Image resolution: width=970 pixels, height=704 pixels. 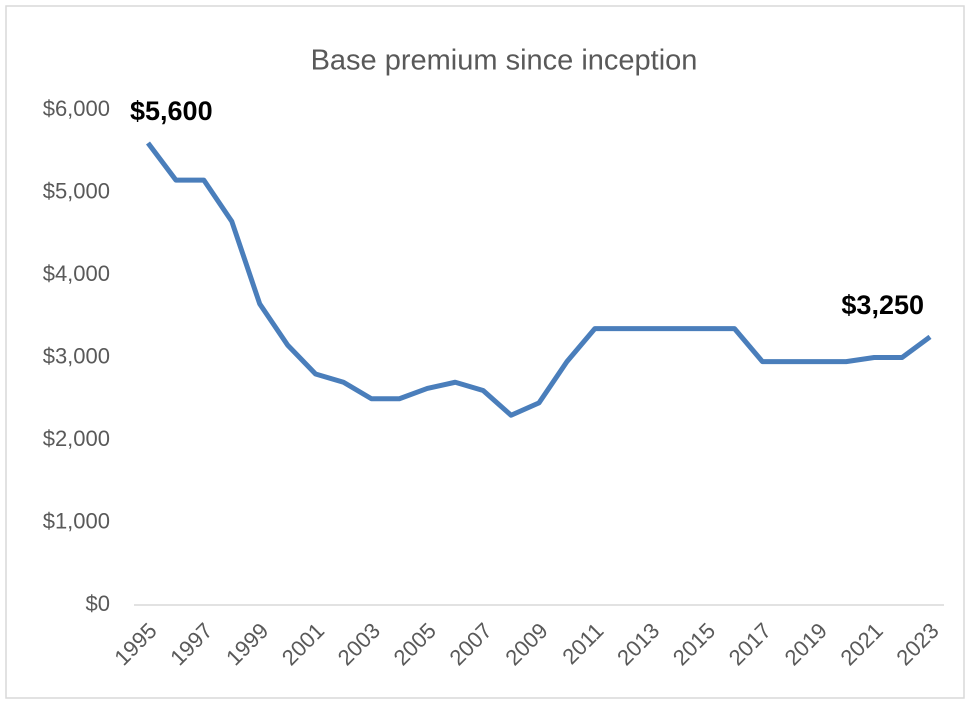 What do you see at coordinates (98, 603) in the screenshot?
I see `y-tick-label: $0` at bounding box center [98, 603].